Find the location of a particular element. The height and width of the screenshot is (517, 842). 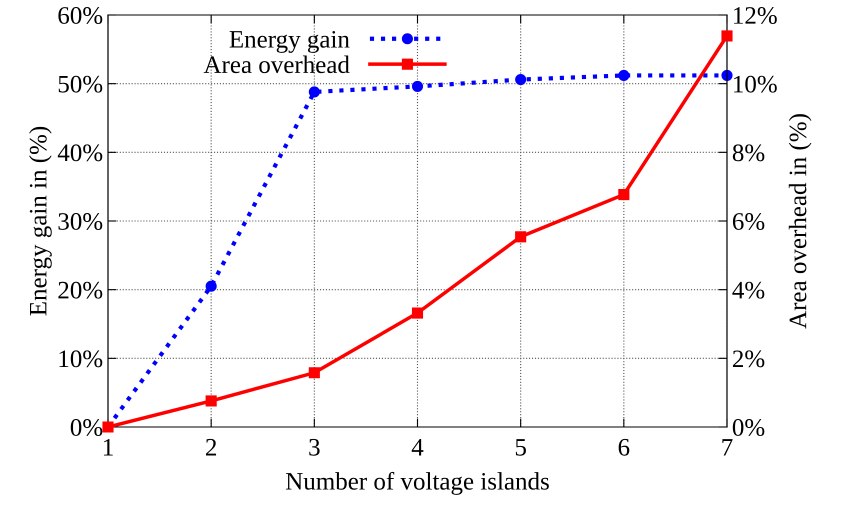

y2-tick-label: 10% is located at coordinates (755, 84).